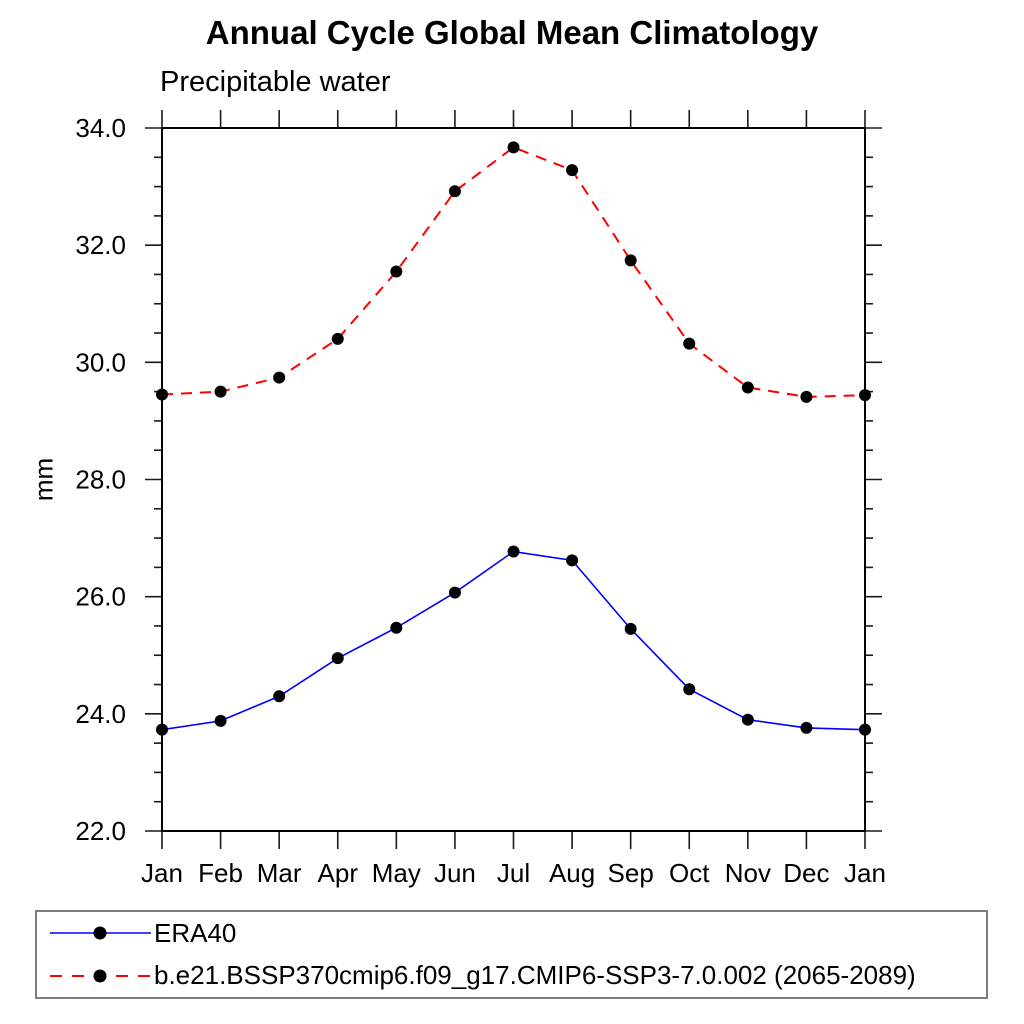  What do you see at coordinates (517, 933) in the screenshot?
I see `legend-item-era40: ERA40` at bounding box center [517, 933].